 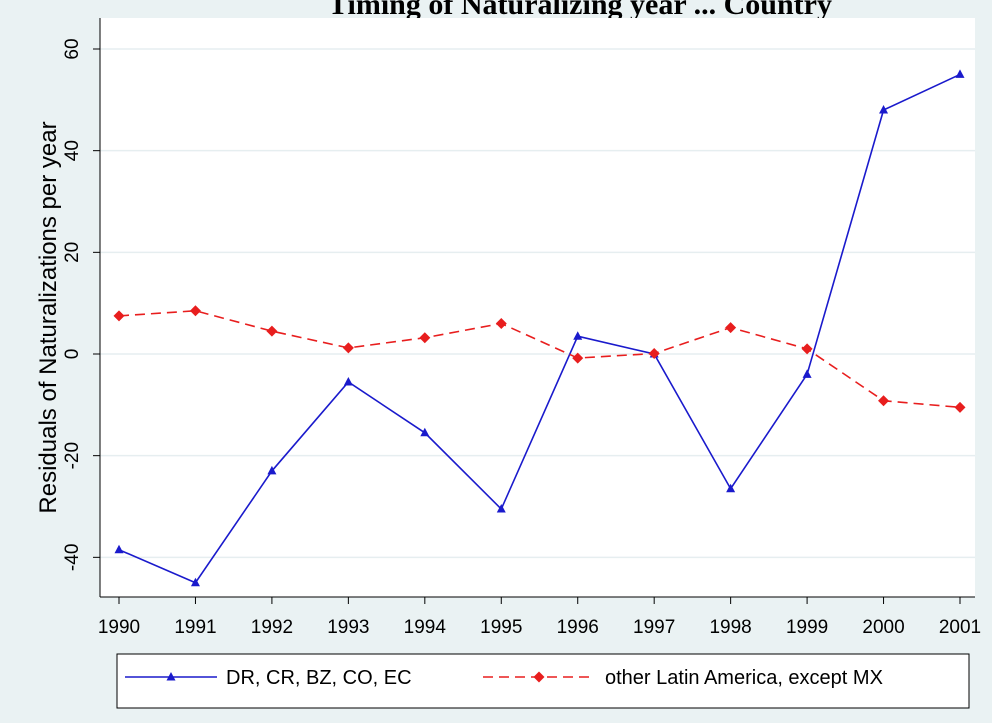 What do you see at coordinates (48, 317) in the screenshot?
I see `y-axis-title: Residuals of Naturalizations per year` at bounding box center [48, 317].